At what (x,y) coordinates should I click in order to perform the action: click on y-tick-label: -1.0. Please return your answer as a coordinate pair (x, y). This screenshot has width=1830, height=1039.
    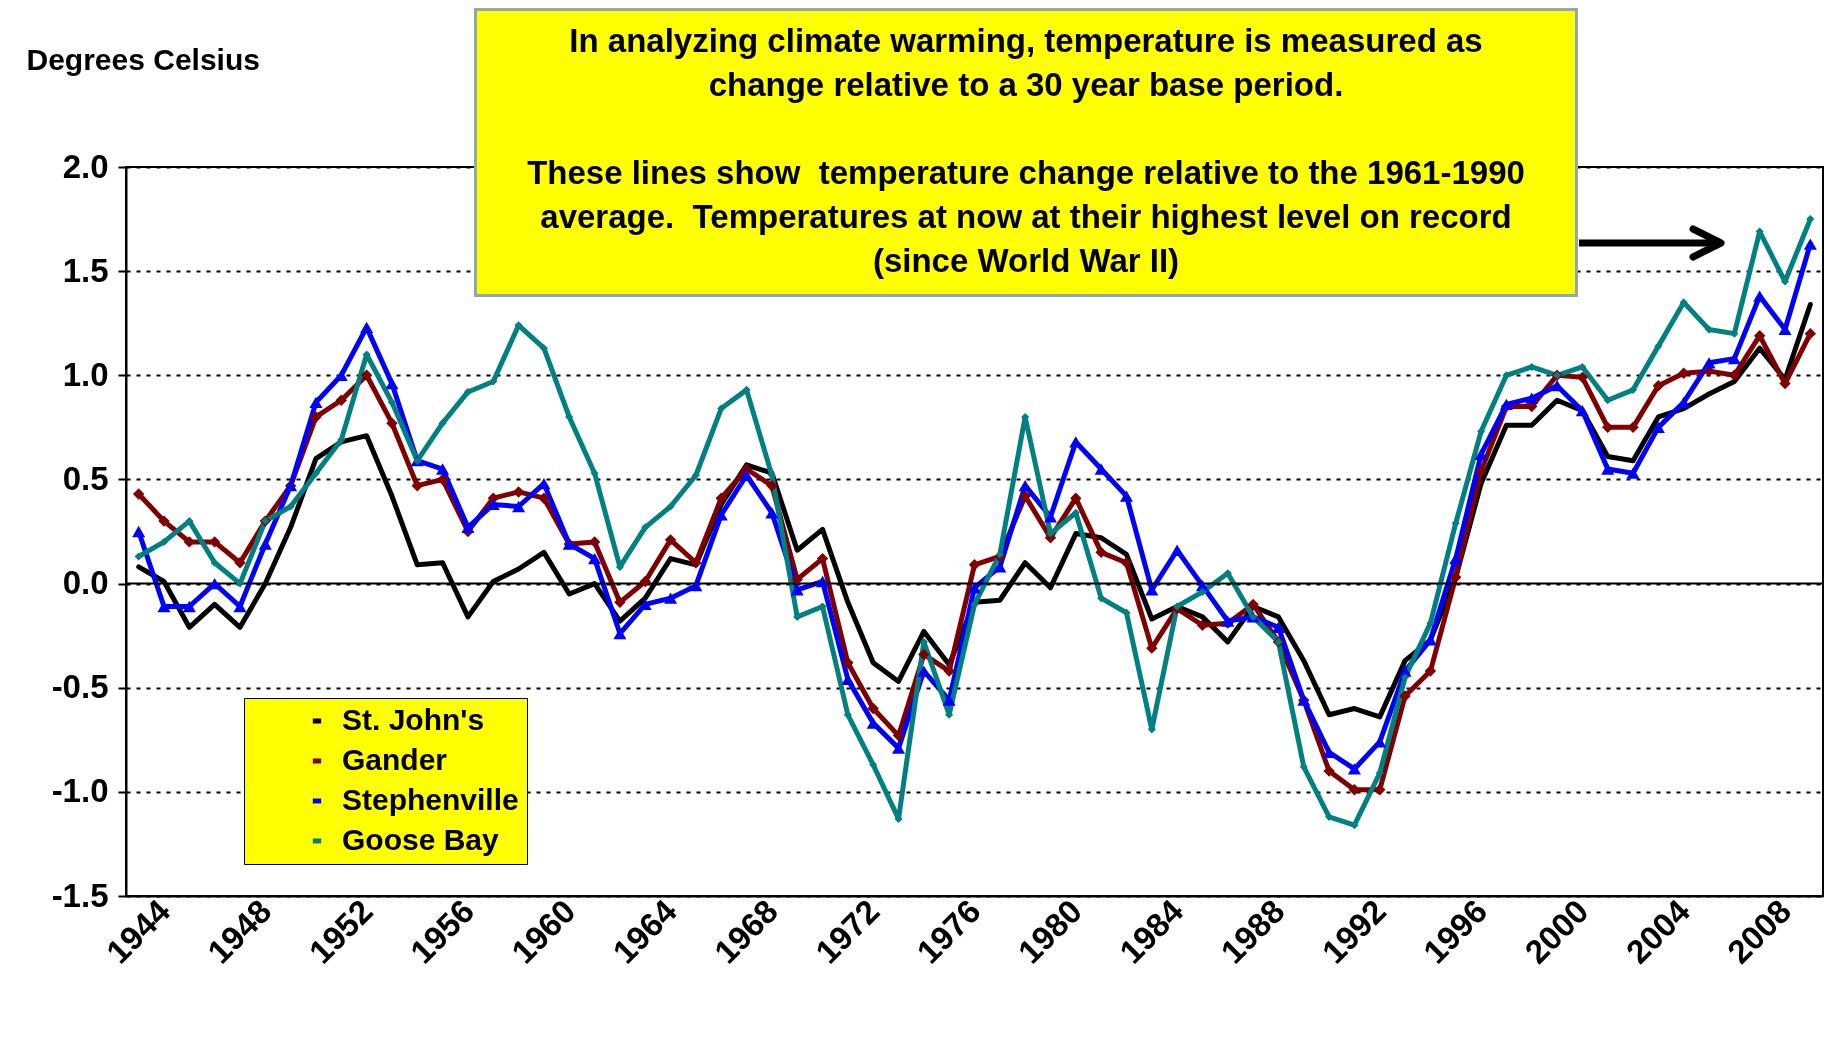
    Looking at the image, I should click on (80, 791).